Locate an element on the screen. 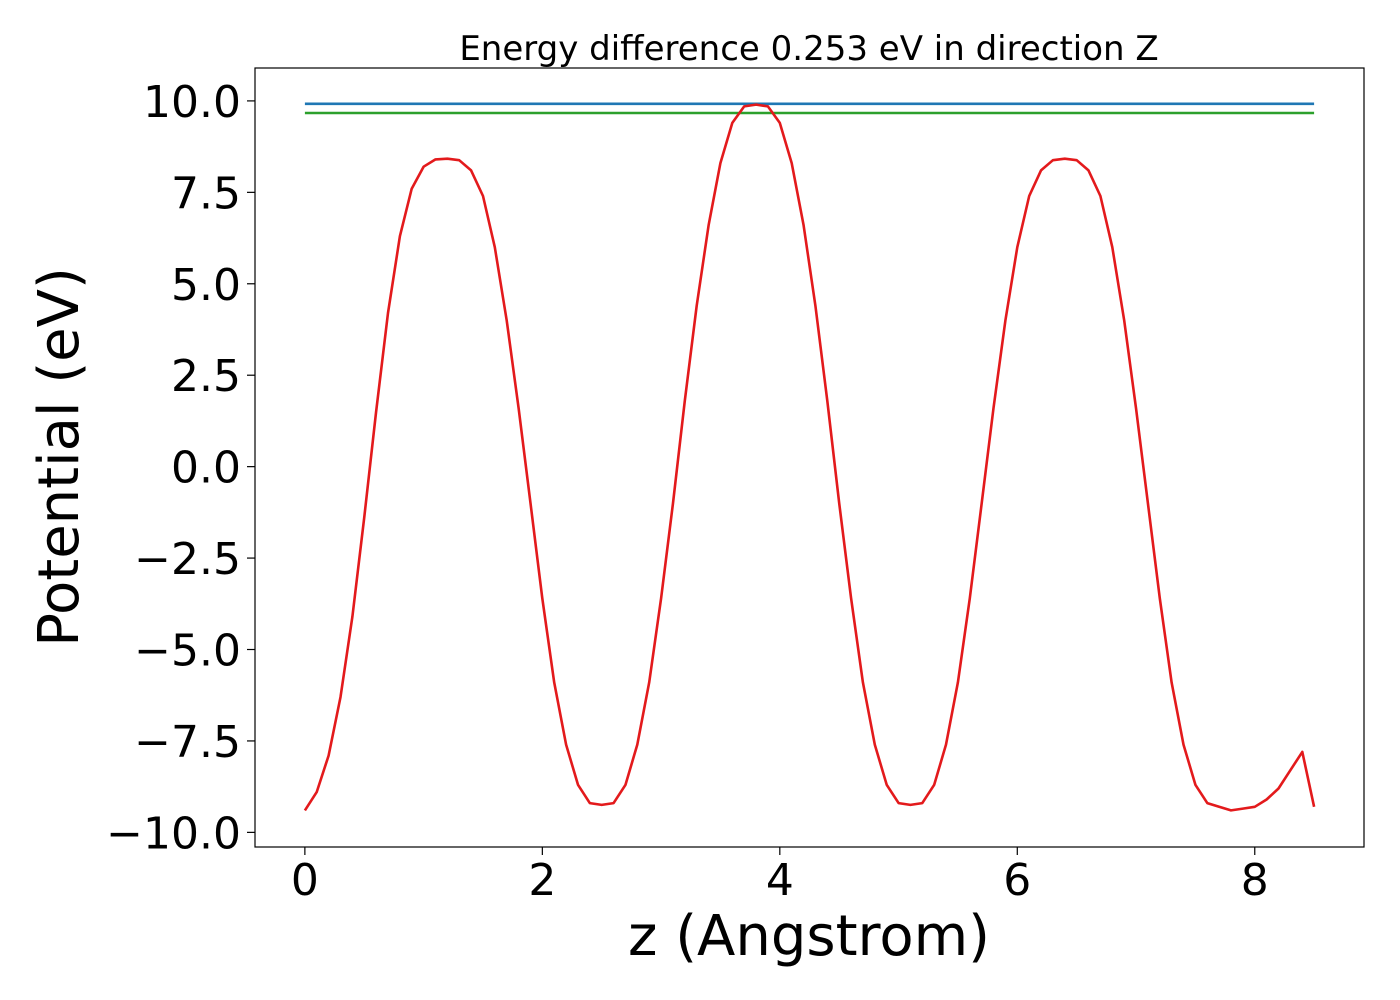 This screenshot has width=1400, height=1000. y-tick-label: −2.5 is located at coordinates (187, 559).